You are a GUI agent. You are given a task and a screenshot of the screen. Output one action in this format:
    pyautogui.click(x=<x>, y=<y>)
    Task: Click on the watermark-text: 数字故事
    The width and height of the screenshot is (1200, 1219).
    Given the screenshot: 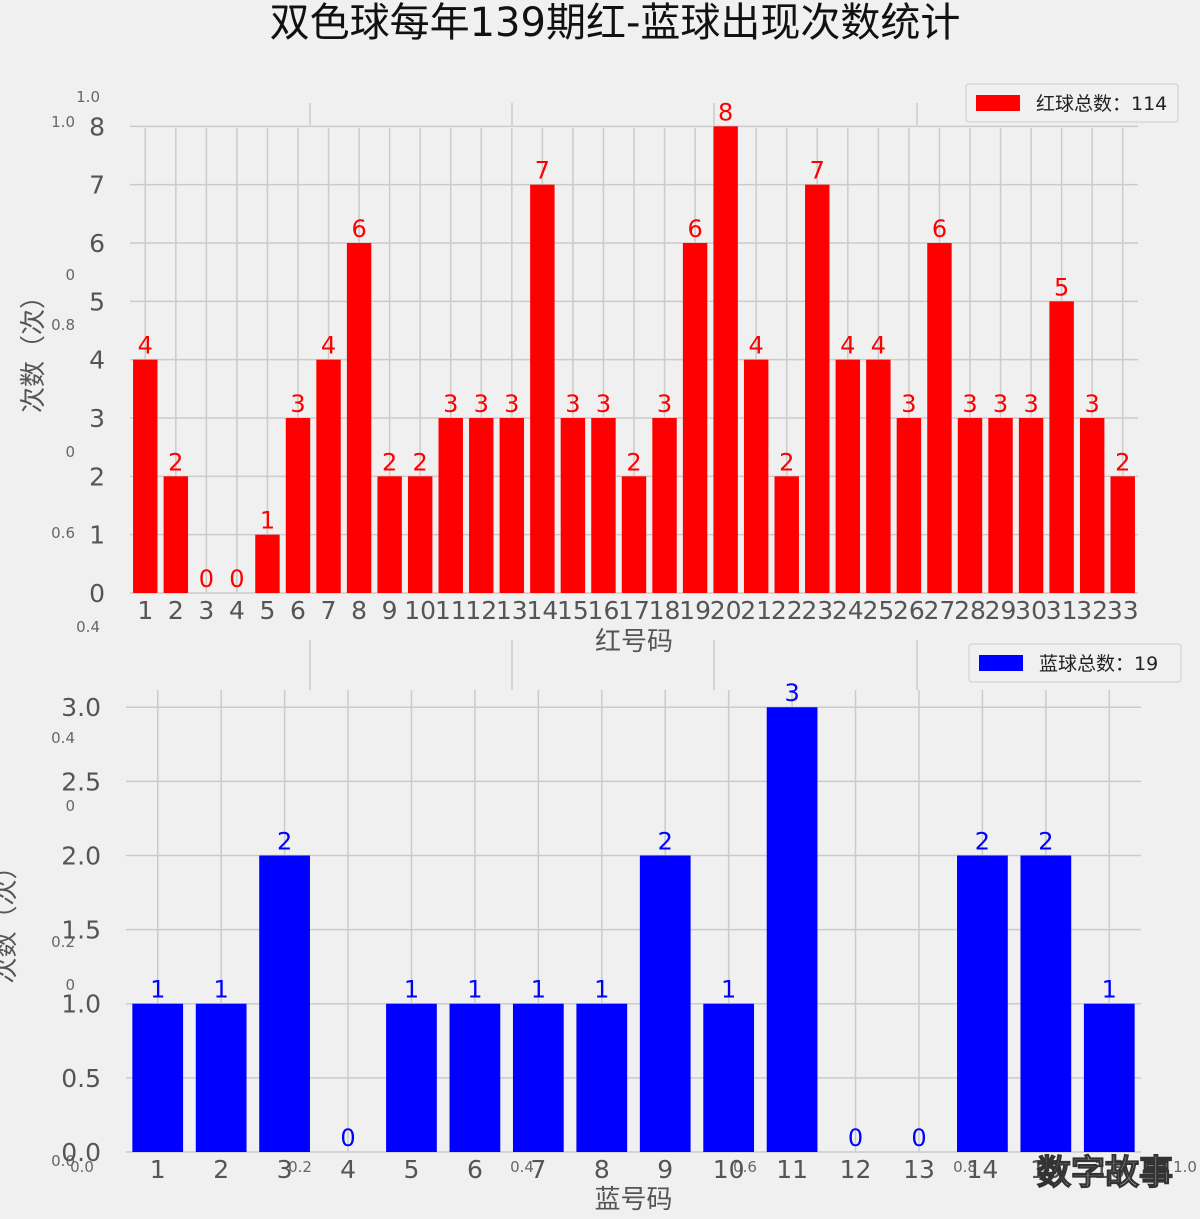 What is the action you would take?
    pyautogui.click(x=1105, y=1173)
    